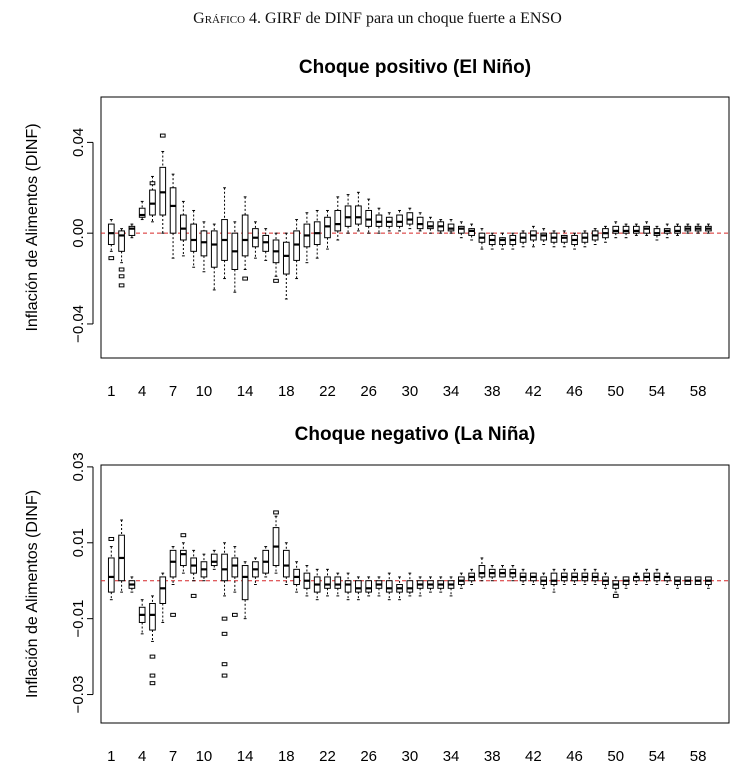 This screenshot has width=755, height=779. I want to click on panel-title: Choque negativo (La Niña), so click(415, 434).